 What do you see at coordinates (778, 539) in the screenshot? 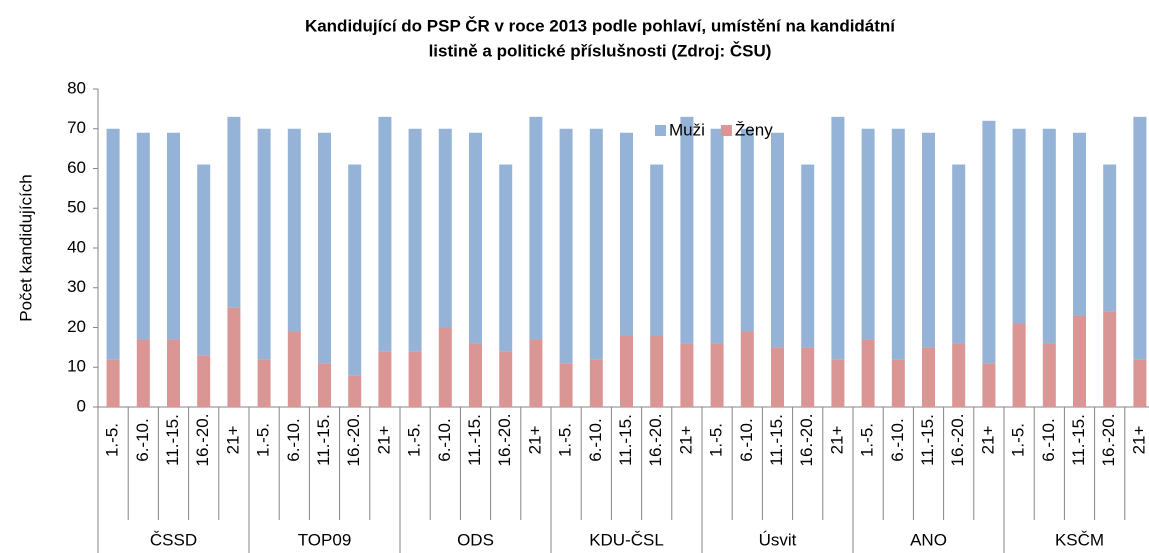
I see `group-label: Úsvit` at bounding box center [778, 539].